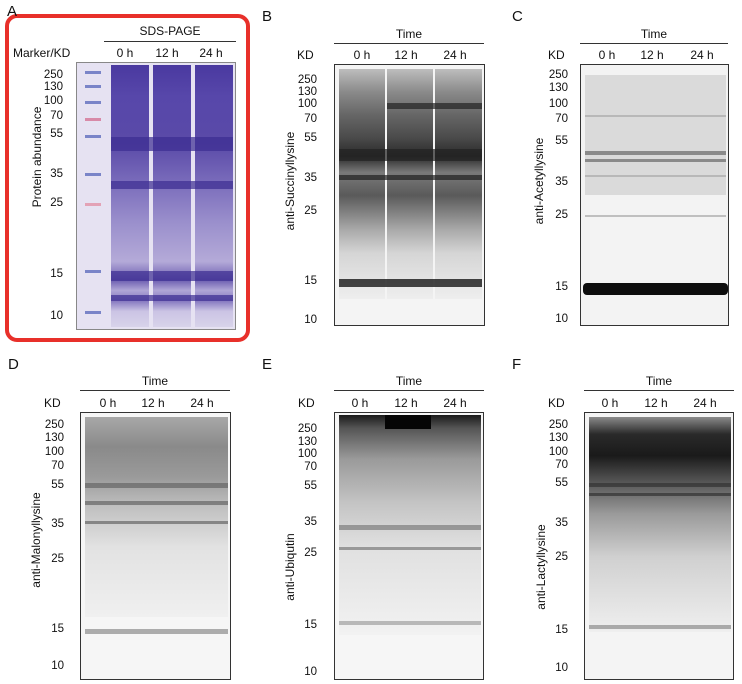 The height and width of the screenshot is (684, 742). I want to click on panel-e-mw-label: 35, so click(310, 522).